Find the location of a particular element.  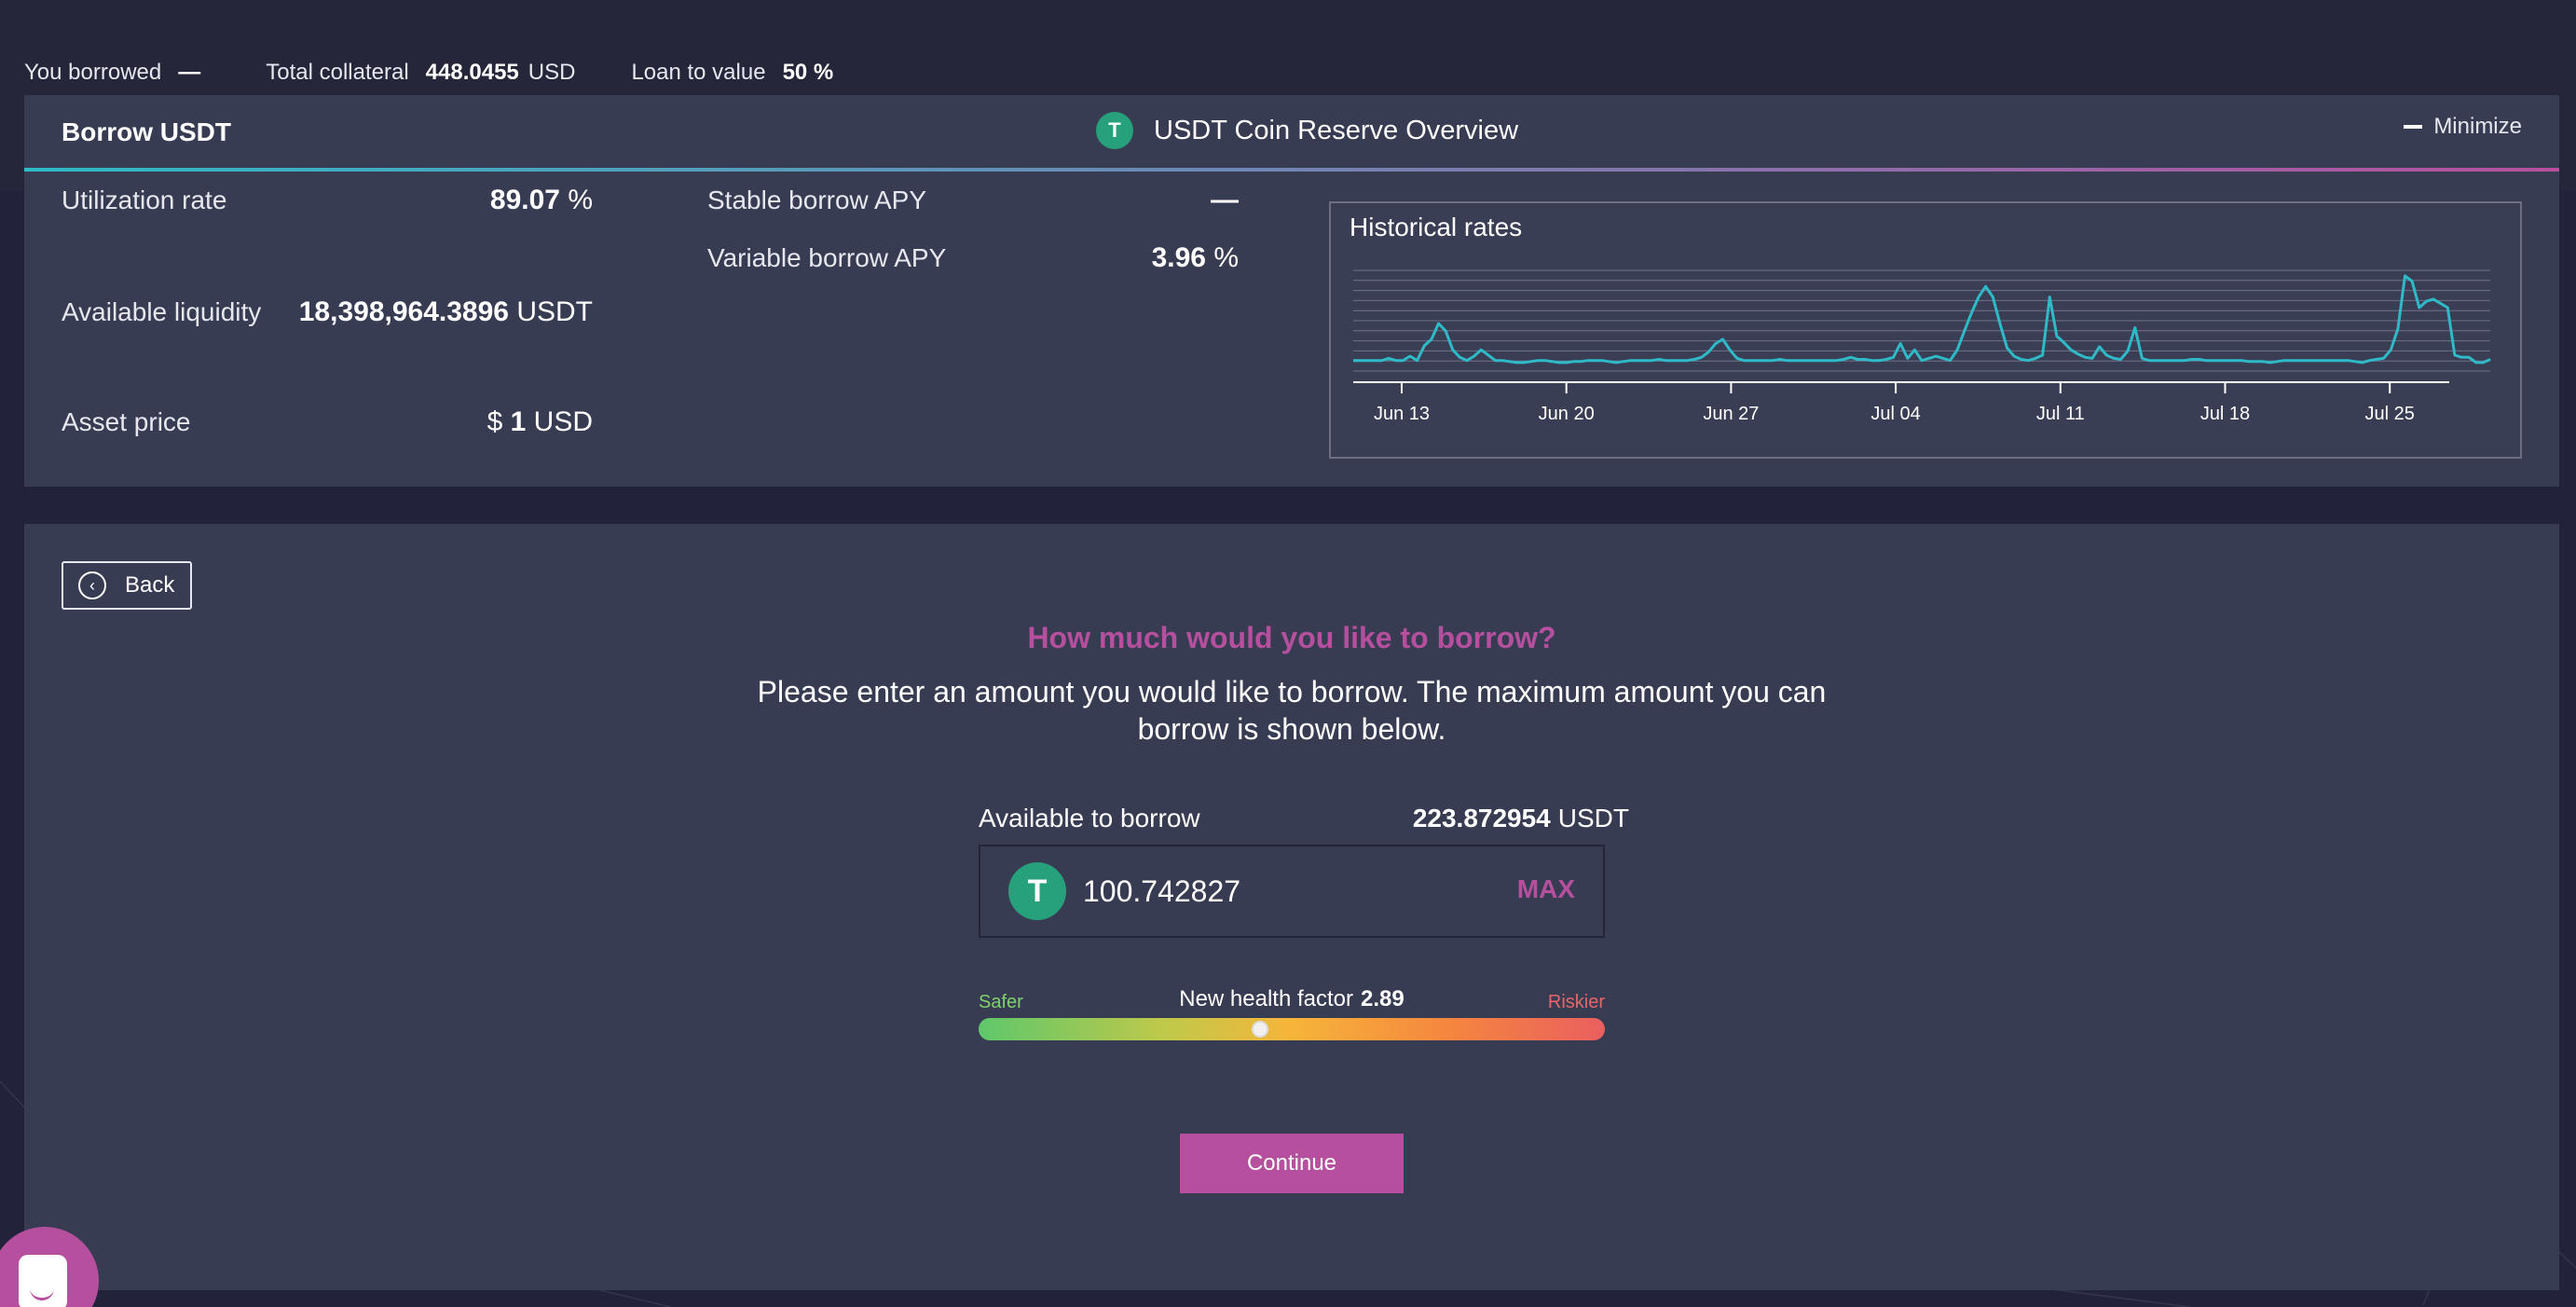

continue-button: Continue is located at coordinates (1292, 1163).